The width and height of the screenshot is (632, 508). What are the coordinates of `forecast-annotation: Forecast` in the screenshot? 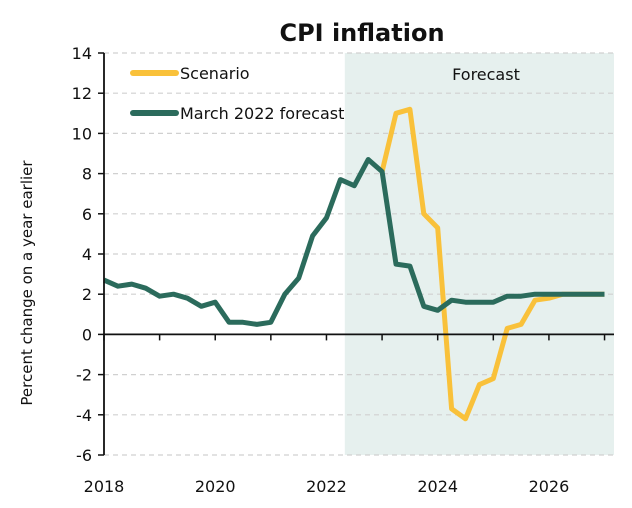 It's located at (486, 74).